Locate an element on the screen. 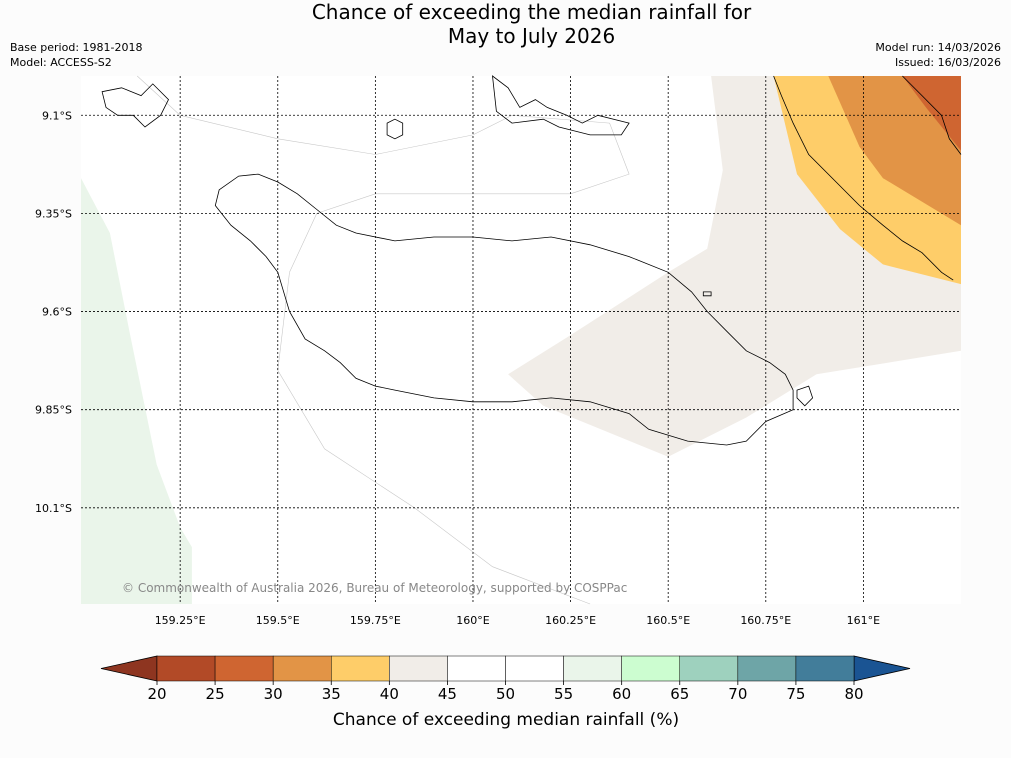 This screenshot has width=1011, height=758. lat-tick-label: 9.85°S is located at coordinates (53, 410).